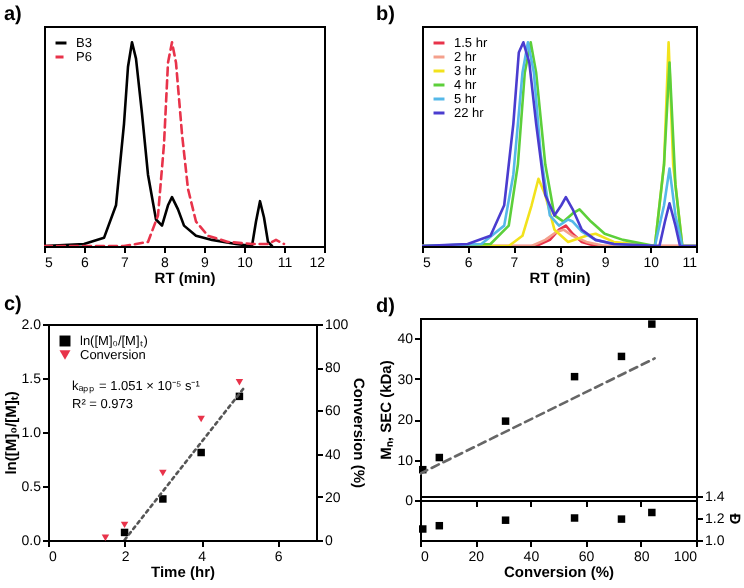  I want to click on chart-title: b), so click(385, 15).